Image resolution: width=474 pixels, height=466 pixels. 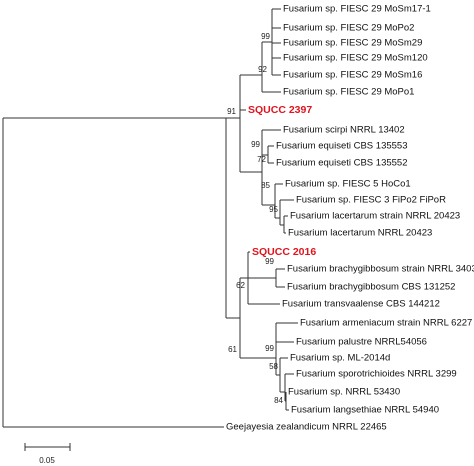 I want to click on taxon-label: Fusarium equiseti CBS 135552, so click(x=342, y=163).